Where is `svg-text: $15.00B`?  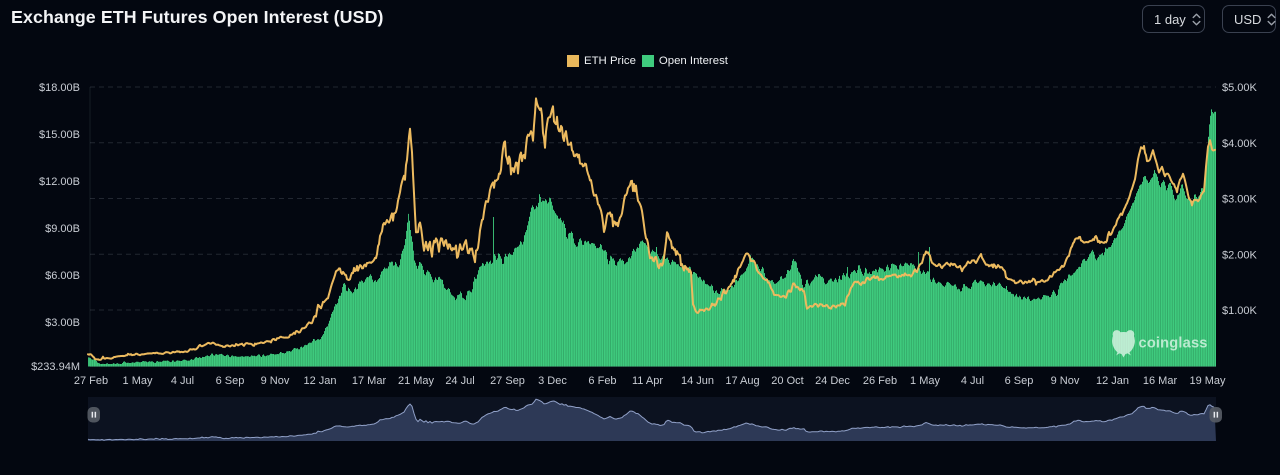
svg-text: $15.00B is located at coordinates (59, 135).